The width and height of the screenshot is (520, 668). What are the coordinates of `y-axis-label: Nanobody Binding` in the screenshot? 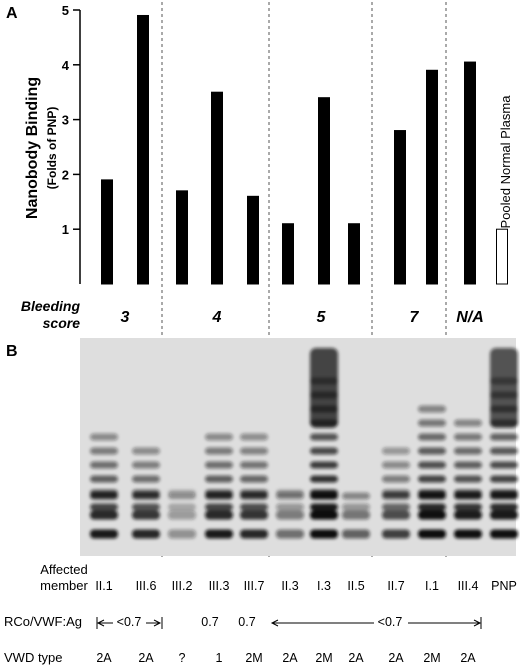 It's located at (32, 148).